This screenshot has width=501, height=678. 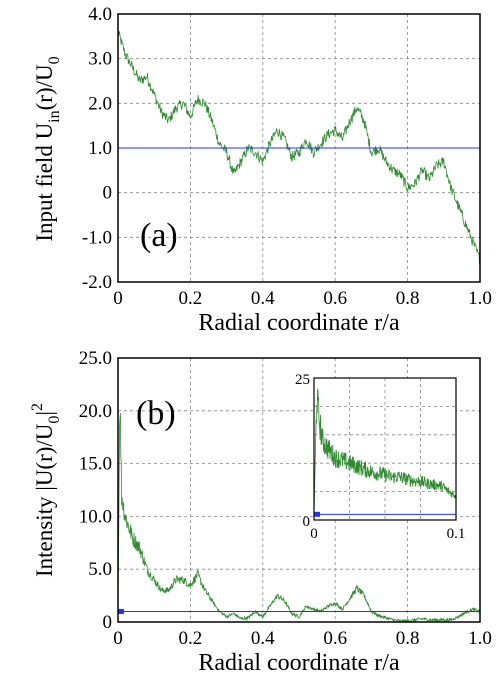 What do you see at coordinates (97, 237) in the screenshot?
I see `y-tick-label: -1.0` at bounding box center [97, 237].